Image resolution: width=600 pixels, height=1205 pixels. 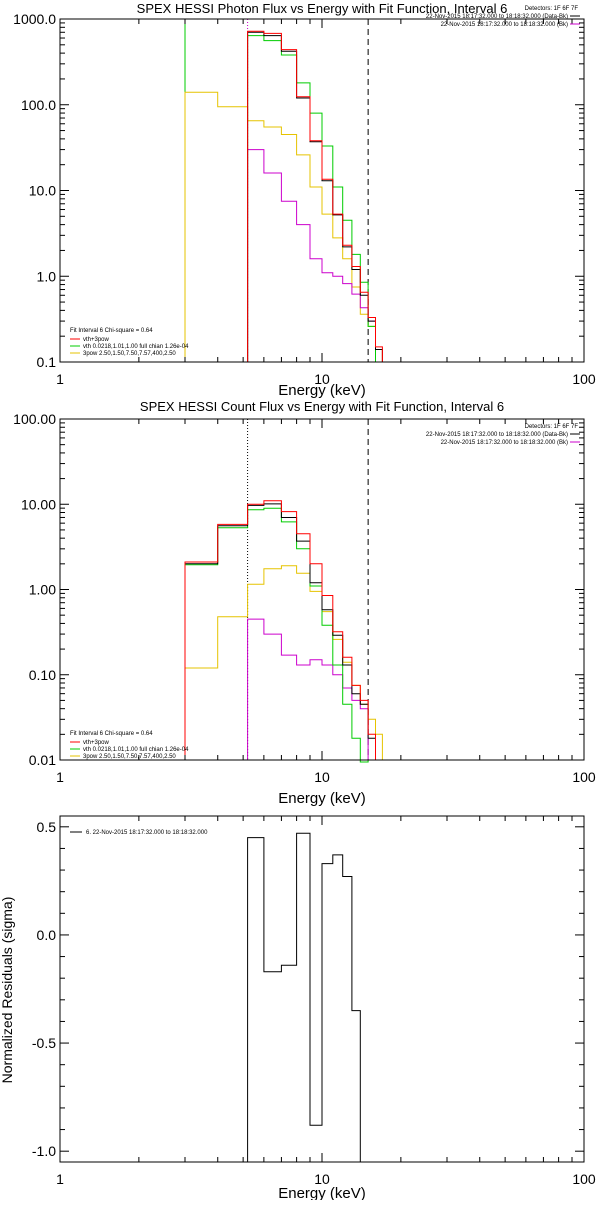 I want to click on photon-flux-legend-vth: vth 0.0218,1.01,1.00 full chian 1.26e-04, so click(x=136, y=347).